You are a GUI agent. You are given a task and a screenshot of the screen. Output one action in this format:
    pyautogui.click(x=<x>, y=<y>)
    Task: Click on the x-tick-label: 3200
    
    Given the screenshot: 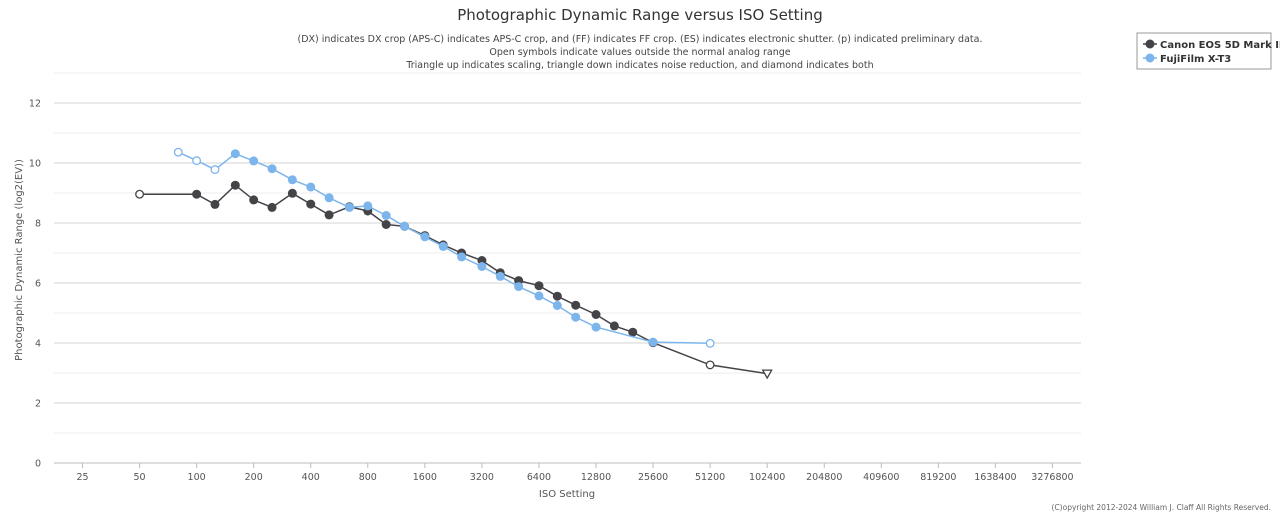 What is the action you would take?
    pyautogui.click(x=482, y=477)
    